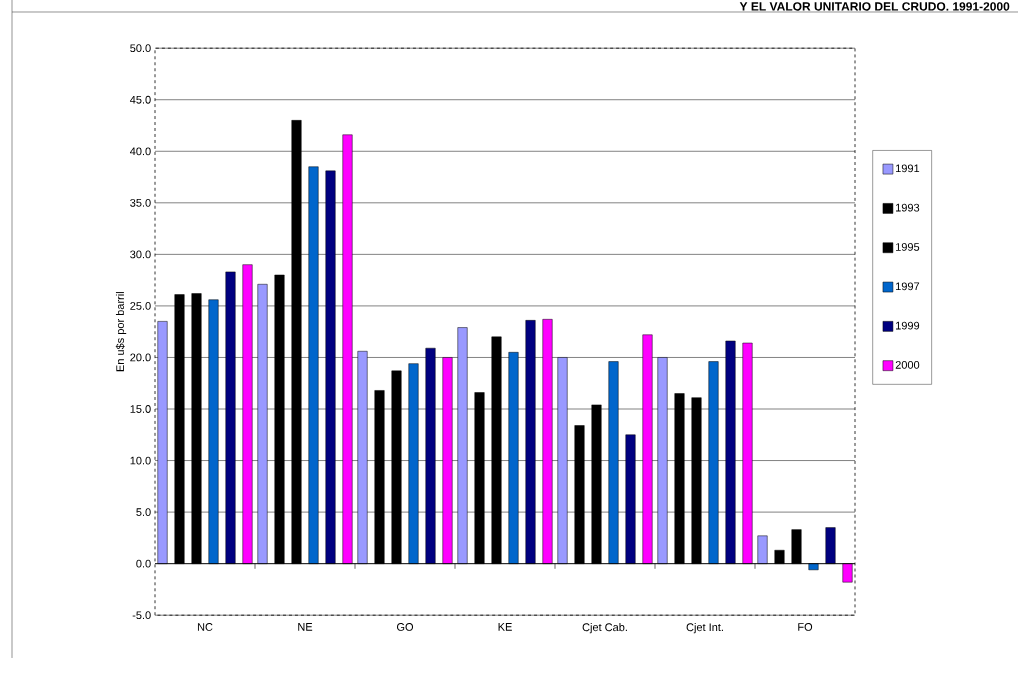 The height and width of the screenshot is (675, 1018). I want to click on legend-label: 2000, so click(907, 365).